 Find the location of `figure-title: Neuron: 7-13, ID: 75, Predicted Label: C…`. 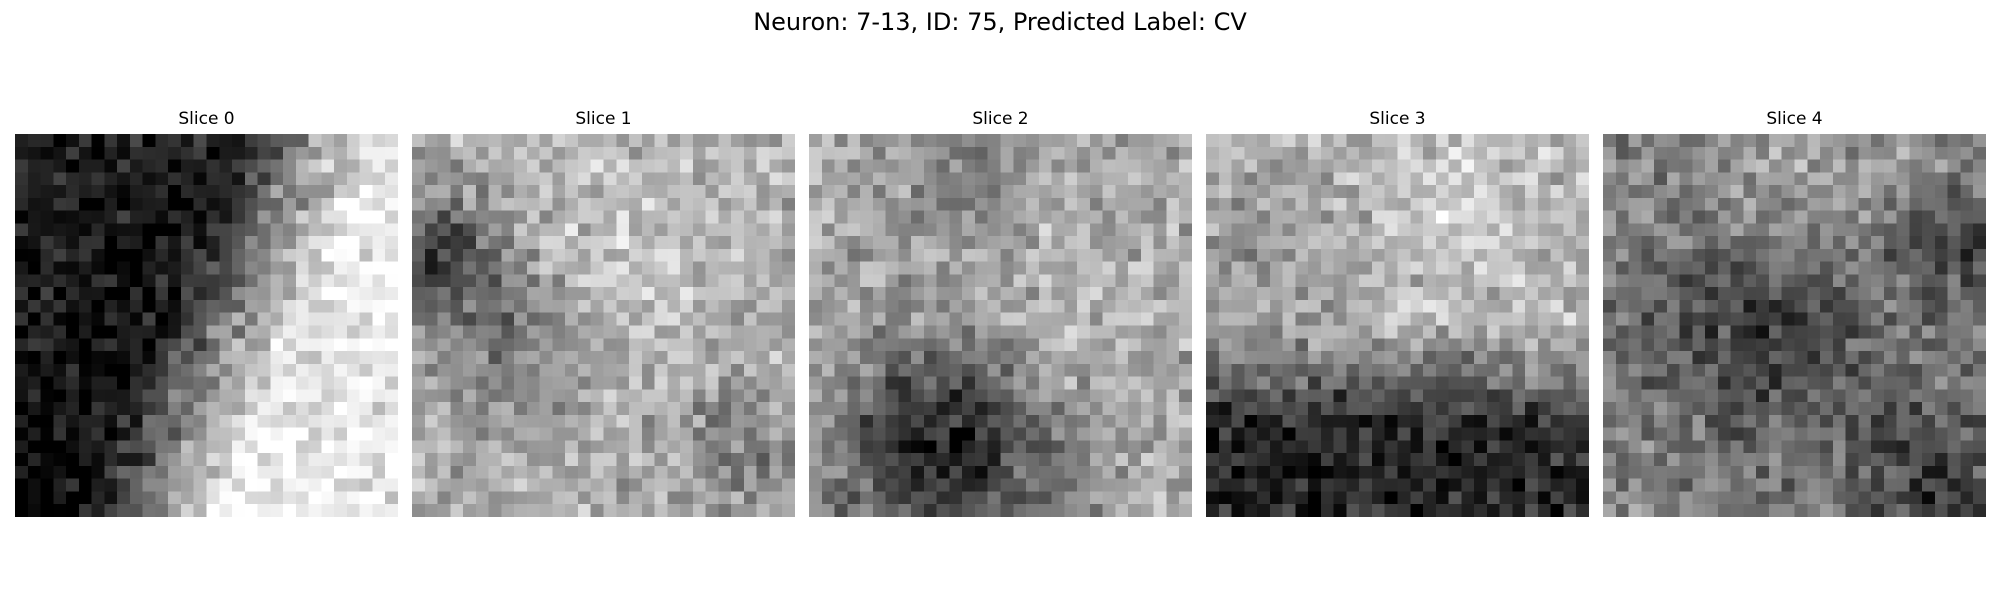

figure-title: Neuron: 7-13, ID: 75, Predicted Label: C… is located at coordinates (1000, 22).